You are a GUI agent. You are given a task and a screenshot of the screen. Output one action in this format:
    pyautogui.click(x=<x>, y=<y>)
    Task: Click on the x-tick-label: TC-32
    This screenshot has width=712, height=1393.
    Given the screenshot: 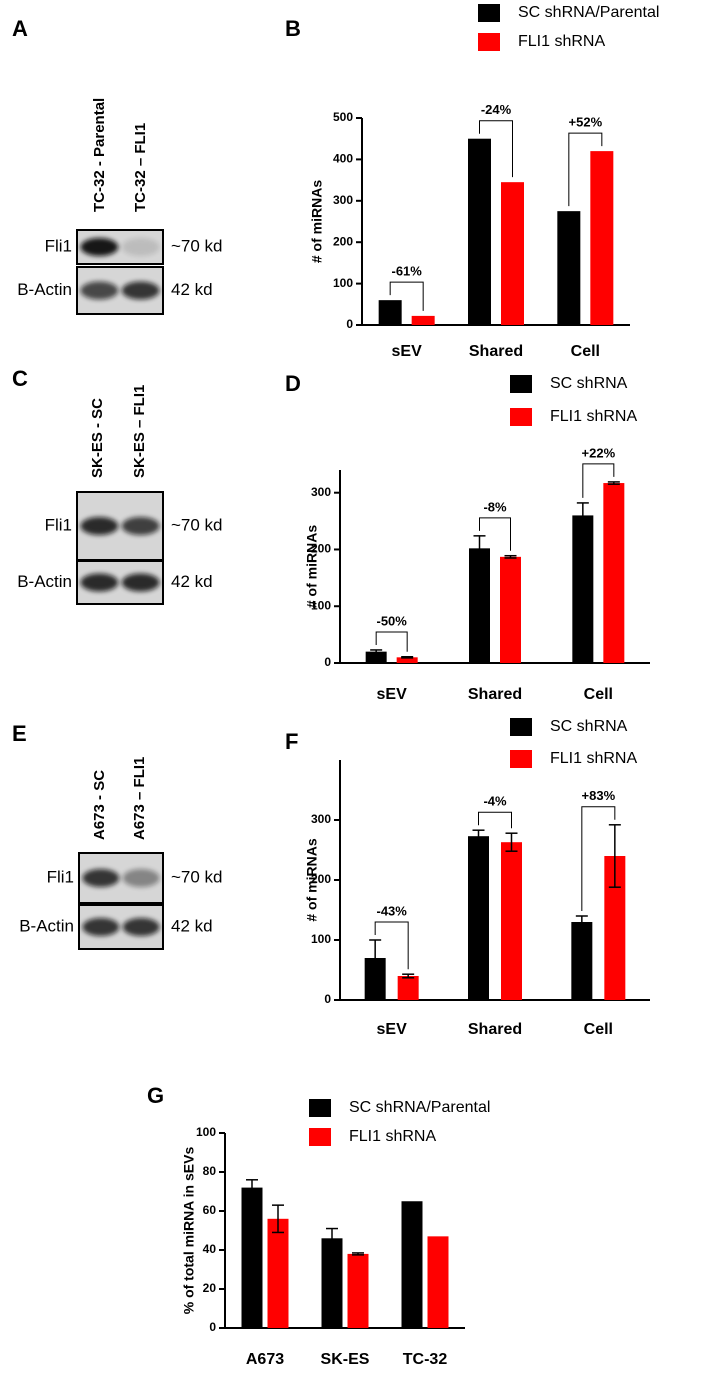 What is the action you would take?
    pyautogui.click(x=425, y=1359)
    